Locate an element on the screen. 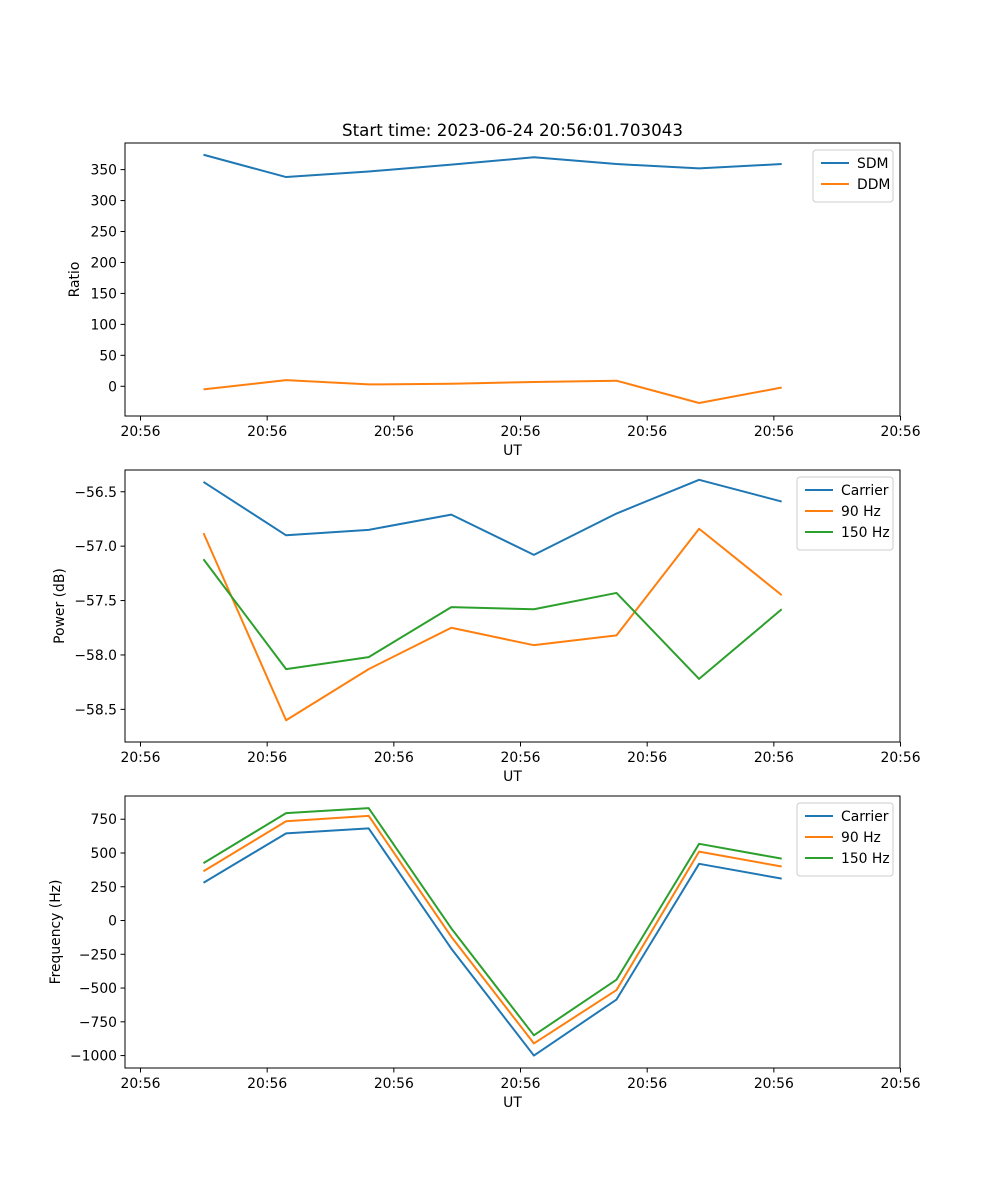  frequency-legend-label: Carrier is located at coordinates (865, 817).